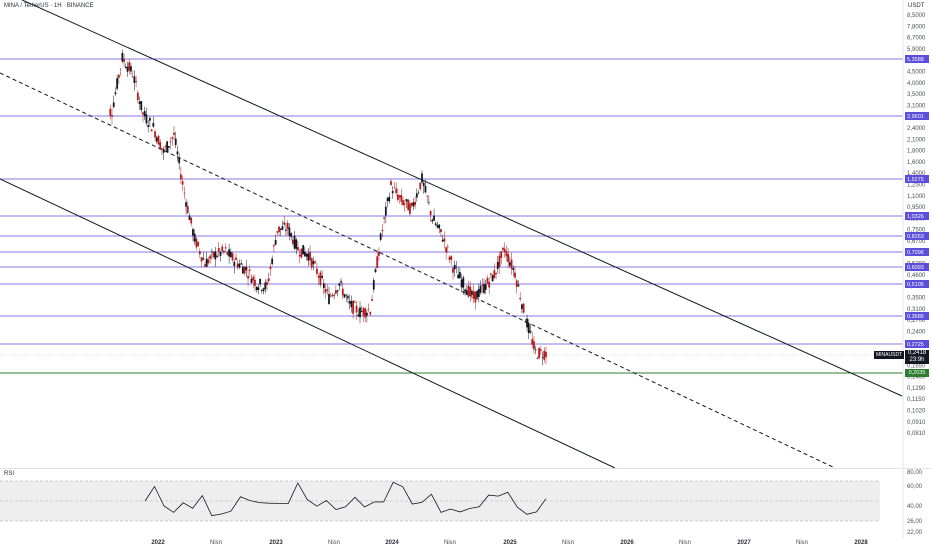 Image resolution: width=932 pixels, height=550 pixels. Describe the element at coordinates (916, 366) in the screenshot. I see `price-axis-tick: 0,1650` at that location.